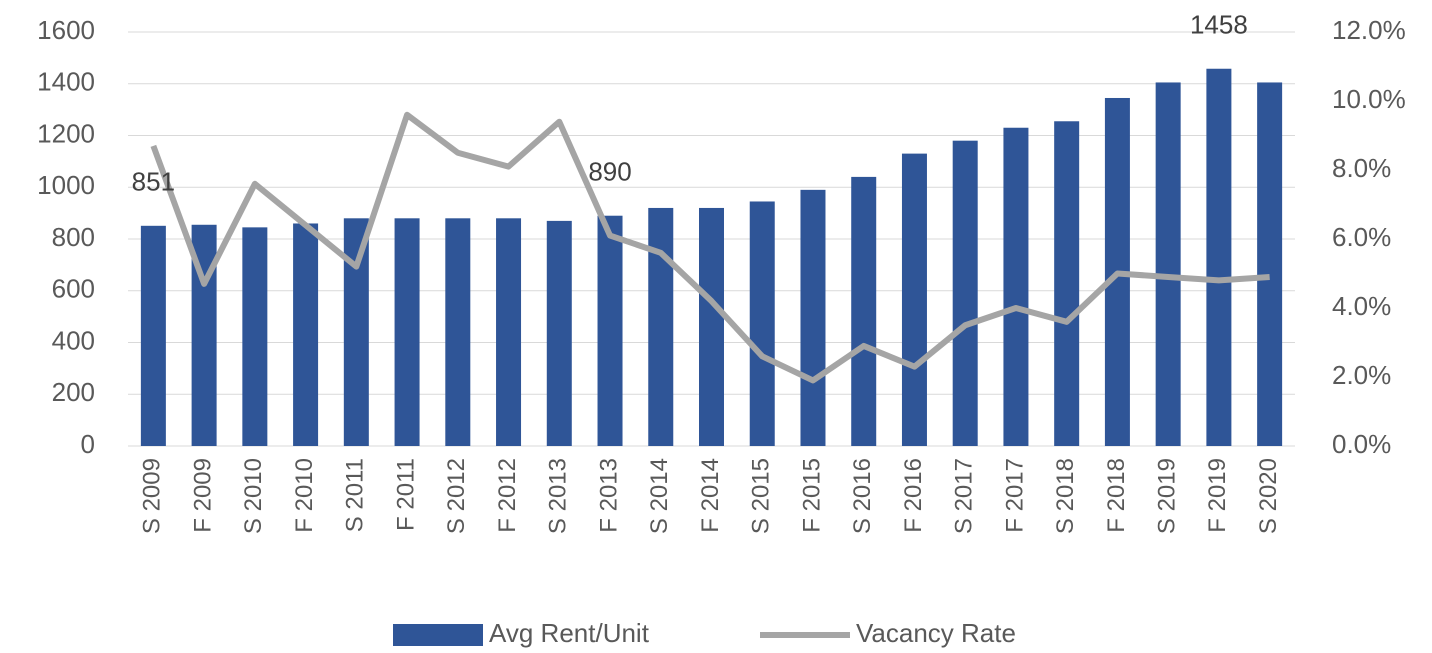 This screenshot has width=1432, height=653. I want to click on x-tick-label: S 2019, so click(1166, 496).